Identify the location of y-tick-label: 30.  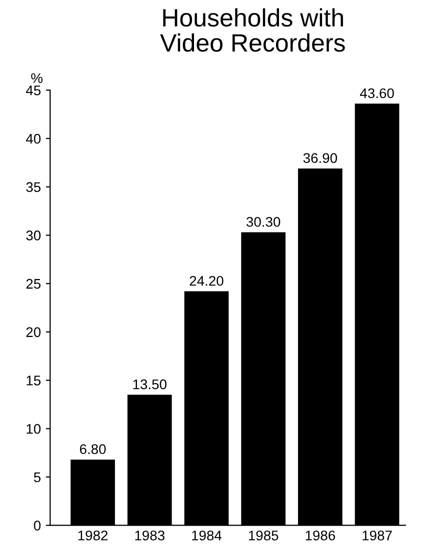
(33, 235).